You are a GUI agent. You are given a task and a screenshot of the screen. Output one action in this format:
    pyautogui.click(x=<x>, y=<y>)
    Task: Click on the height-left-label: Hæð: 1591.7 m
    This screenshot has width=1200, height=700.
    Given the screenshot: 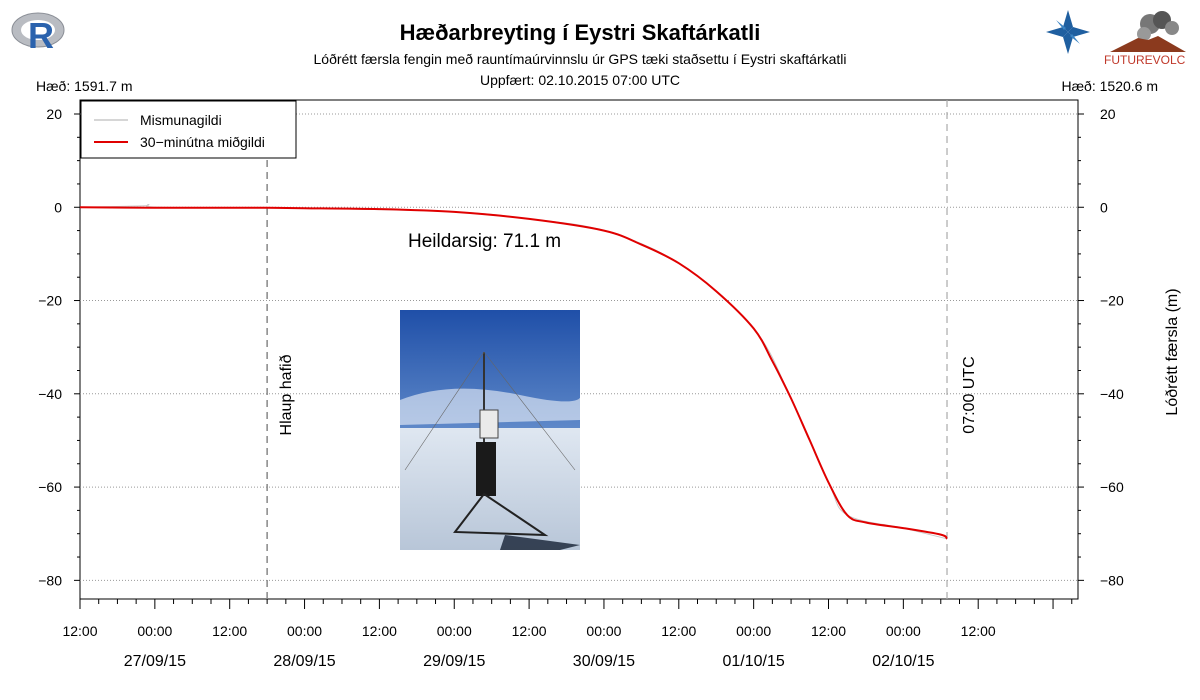 What is the action you would take?
    pyautogui.click(x=84, y=86)
    